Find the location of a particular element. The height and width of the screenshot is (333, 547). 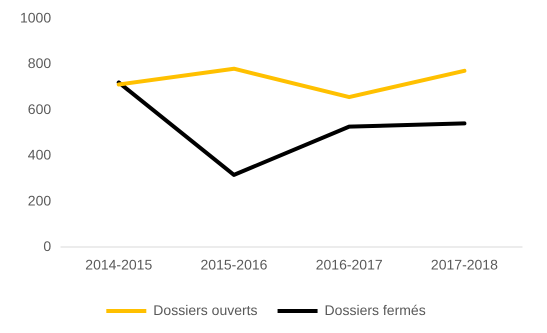

legend-label: Dossiers ouverts is located at coordinates (205, 310).